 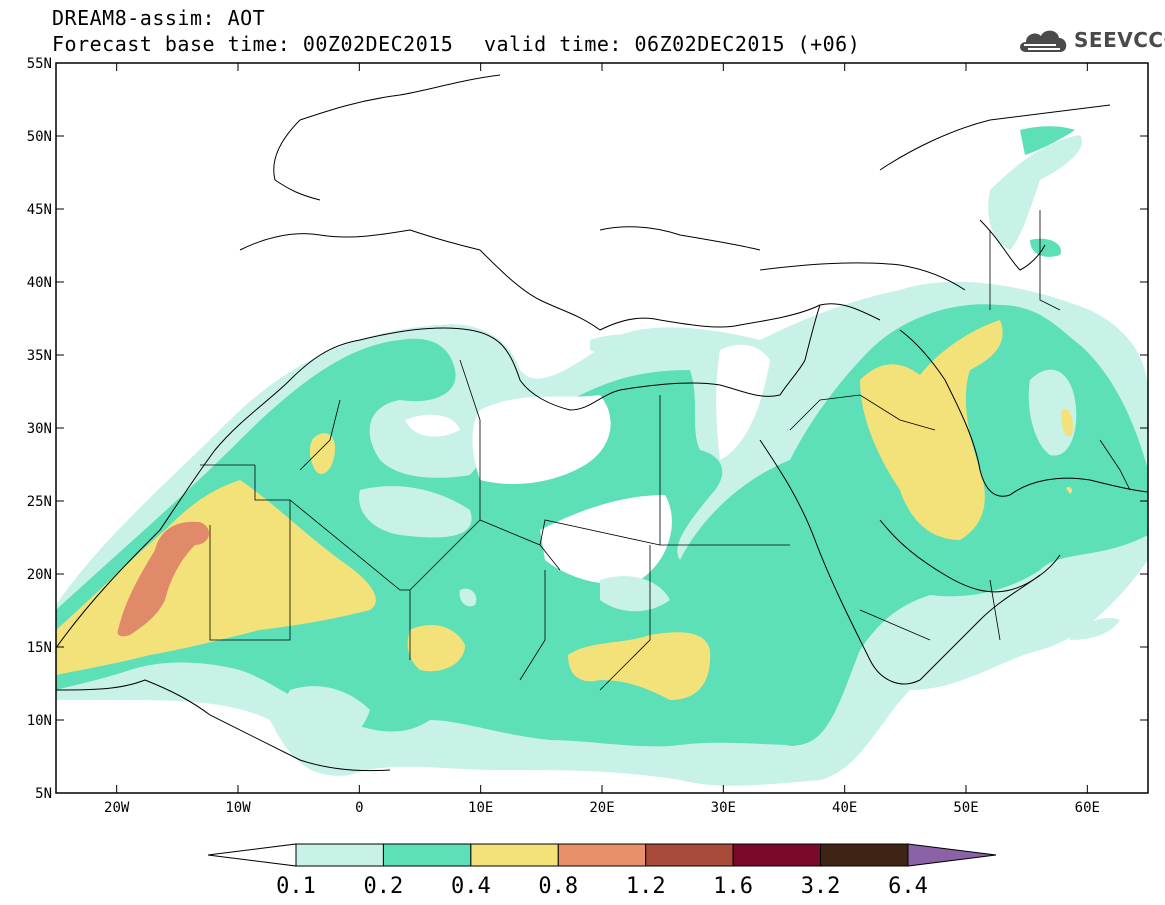 I want to click on aot-colorbar, so click(x=602, y=855).